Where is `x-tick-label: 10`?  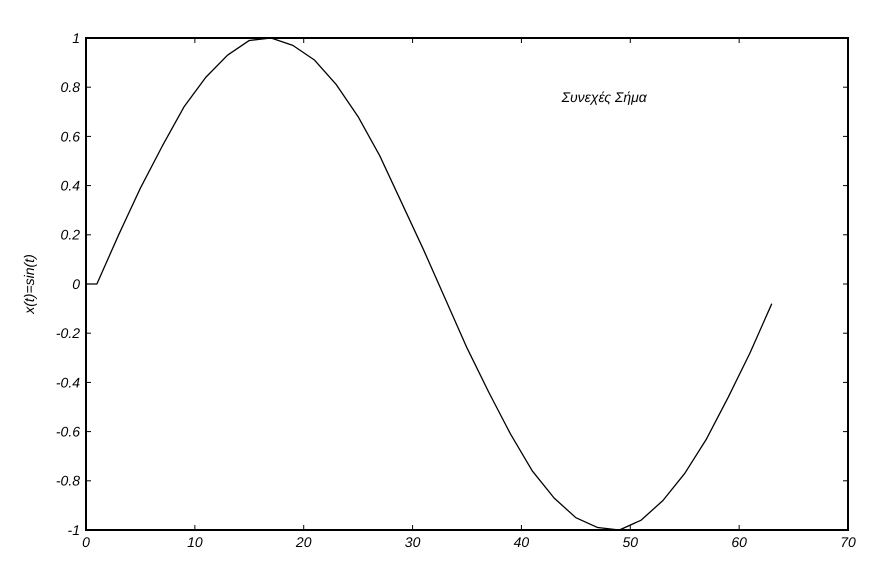
x-tick-label: 10 is located at coordinates (195, 542).